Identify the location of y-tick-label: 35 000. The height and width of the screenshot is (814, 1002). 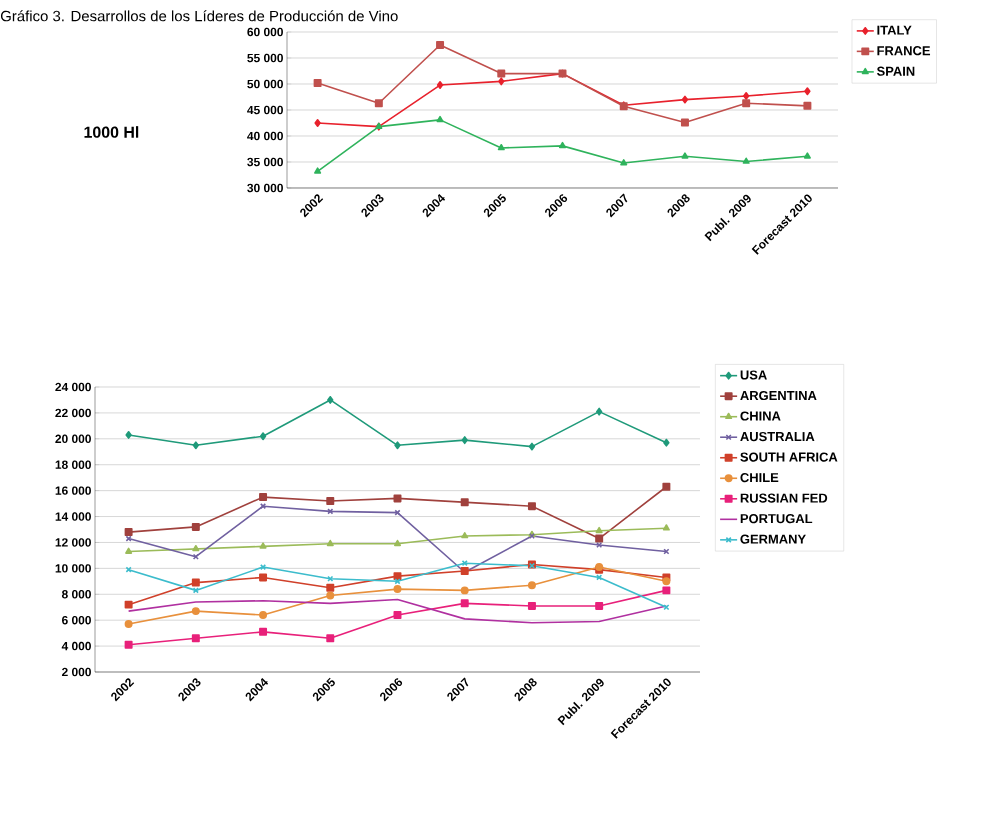
(265, 162).